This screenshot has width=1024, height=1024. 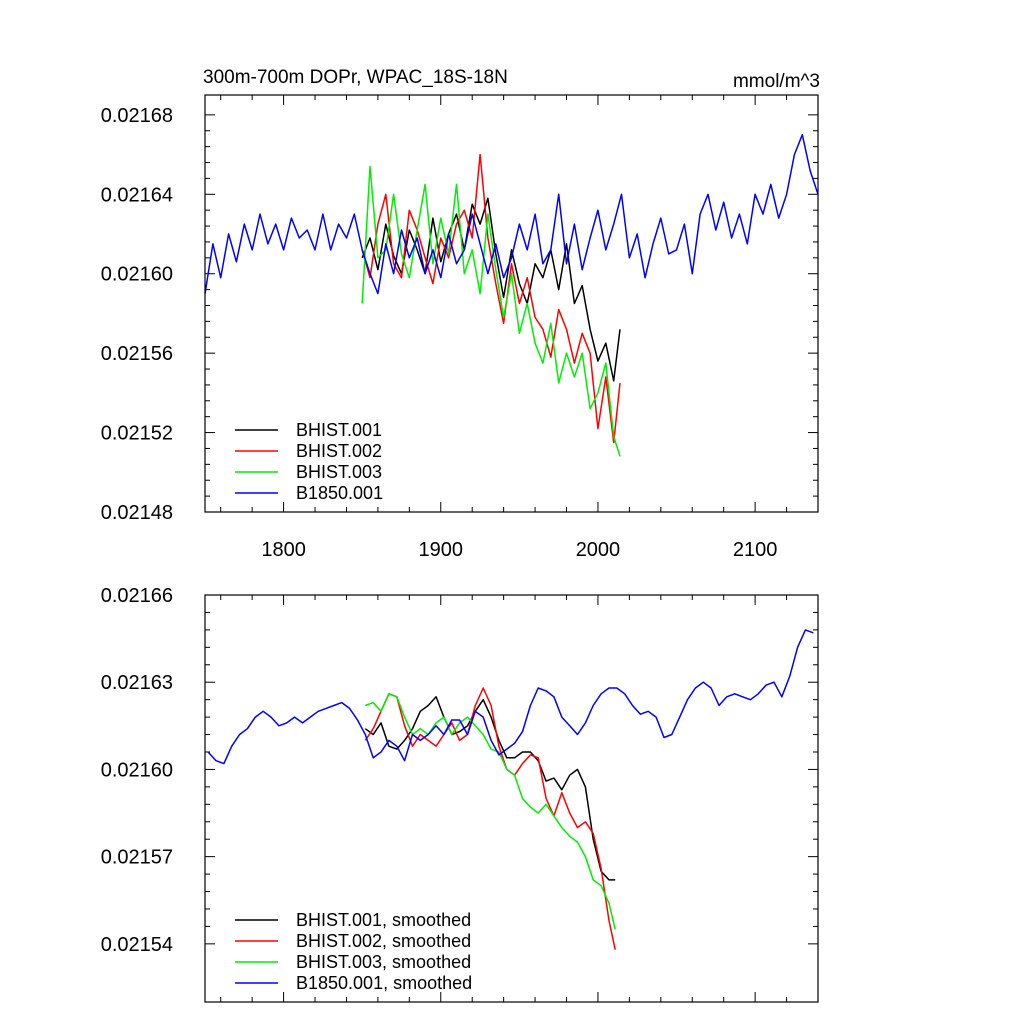 I want to click on top-legend-label-1: BHIST.001, so click(x=339, y=430).